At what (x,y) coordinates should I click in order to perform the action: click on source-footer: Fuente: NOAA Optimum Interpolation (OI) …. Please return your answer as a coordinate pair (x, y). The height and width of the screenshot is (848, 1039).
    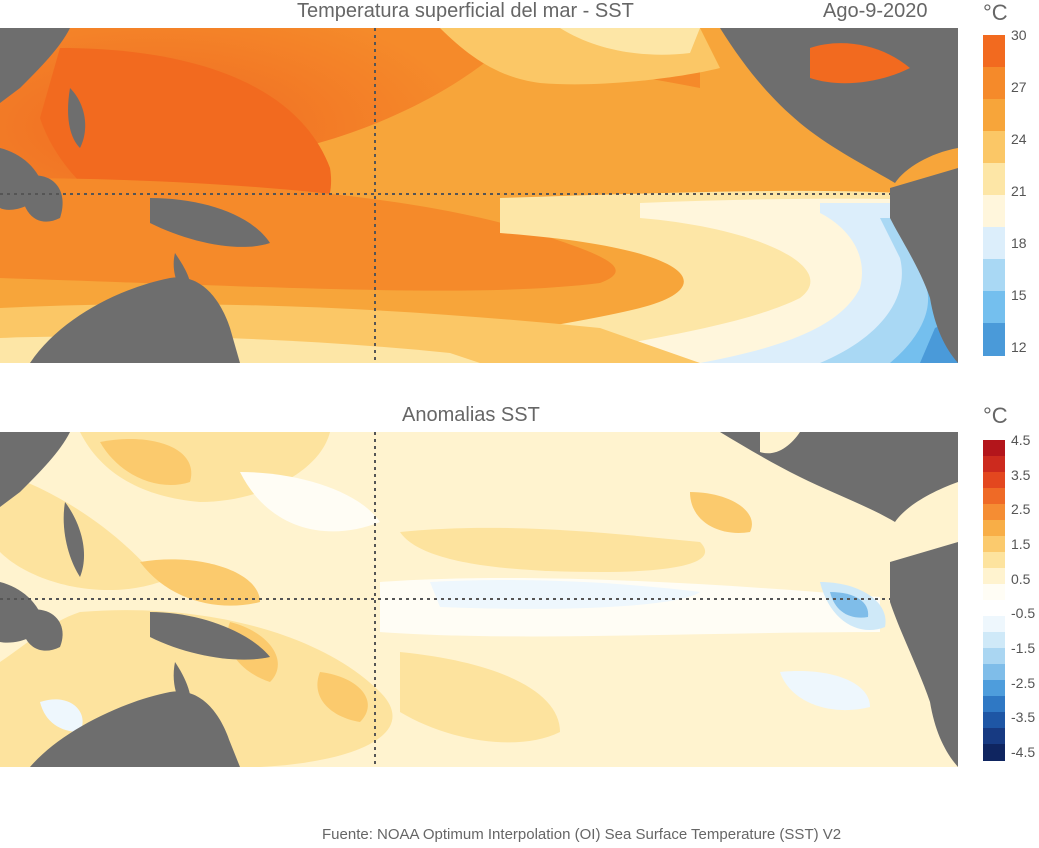
    Looking at the image, I should click on (582, 834).